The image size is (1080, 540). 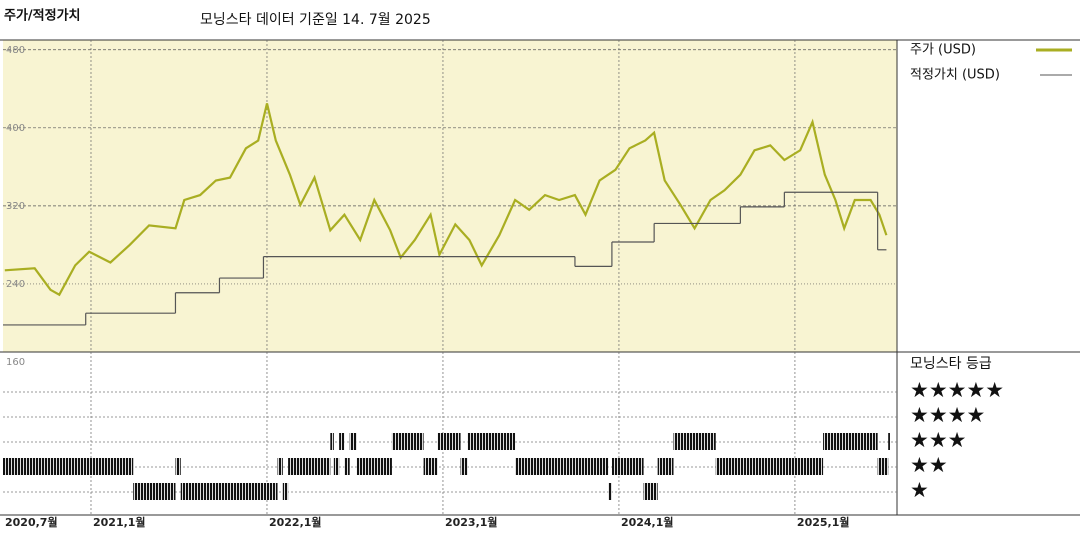 What do you see at coordinates (957, 390) in the screenshot?
I see `rating-label: ★★★★★` at bounding box center [957, 390].